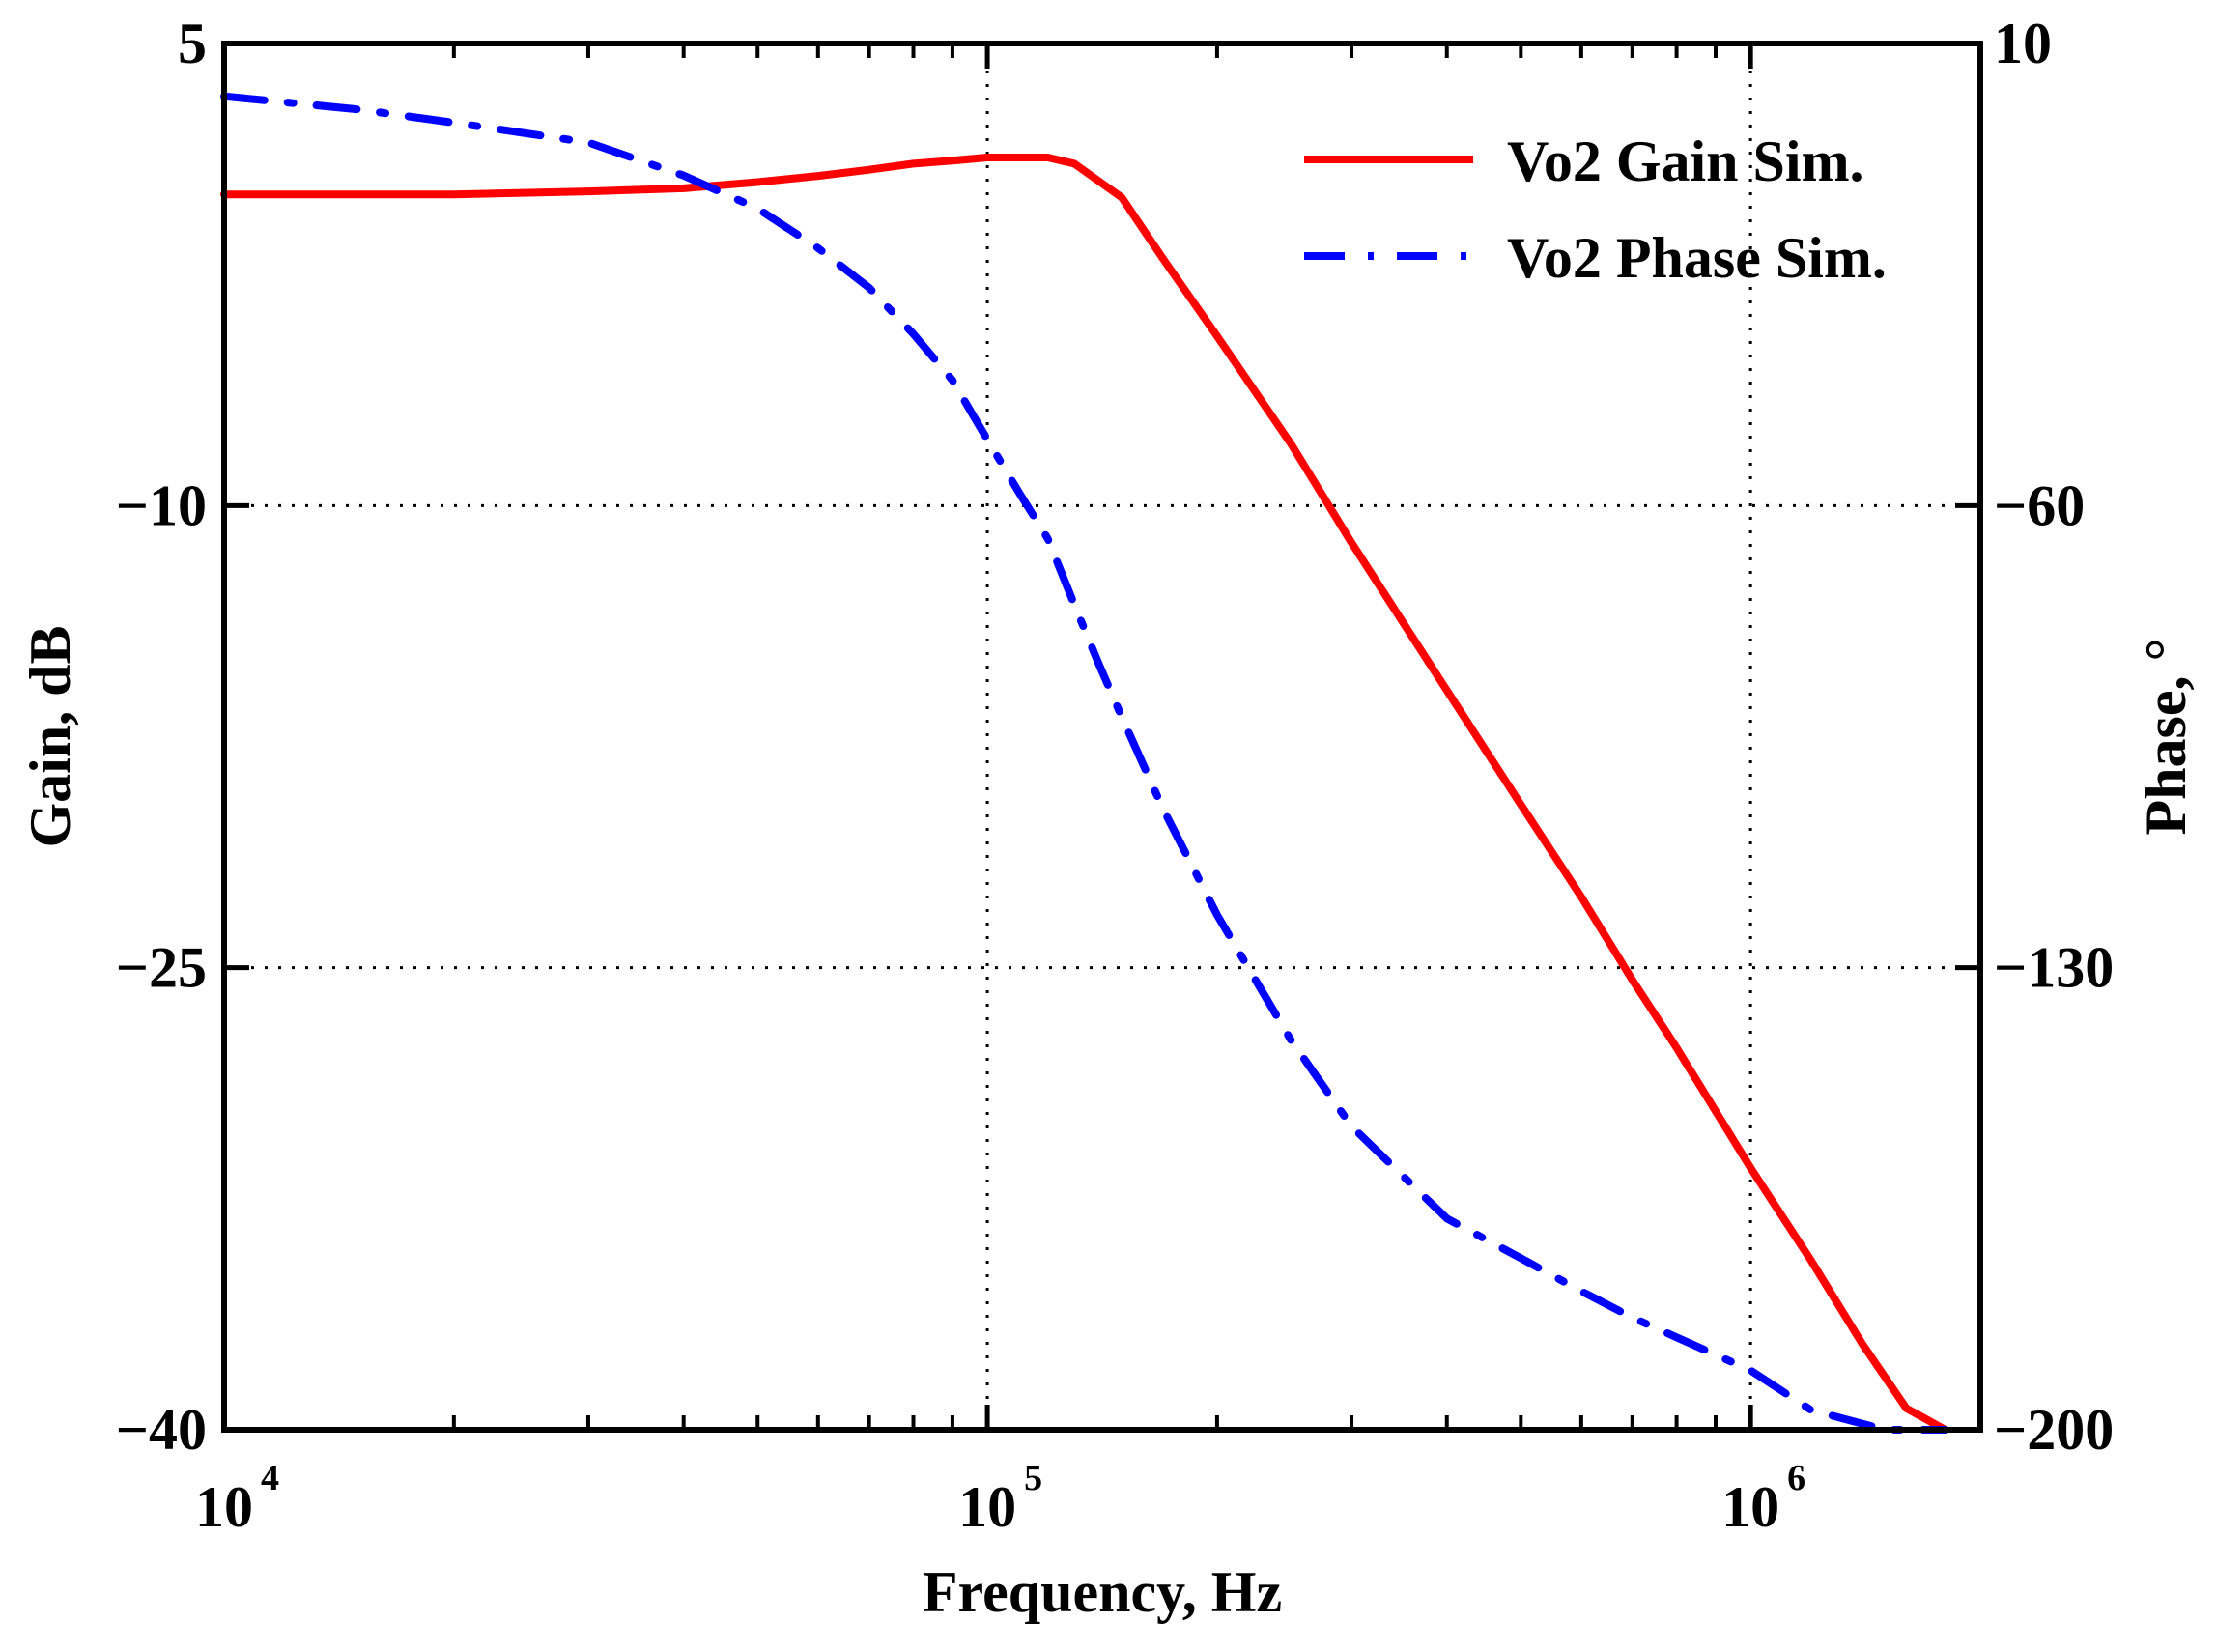 Image resolution: width=2217 pixels, height=1652 pixels. Describe the element at coordinates (2039, 505) in the screenshot. I see `y2-tick-label: −60` at that location.